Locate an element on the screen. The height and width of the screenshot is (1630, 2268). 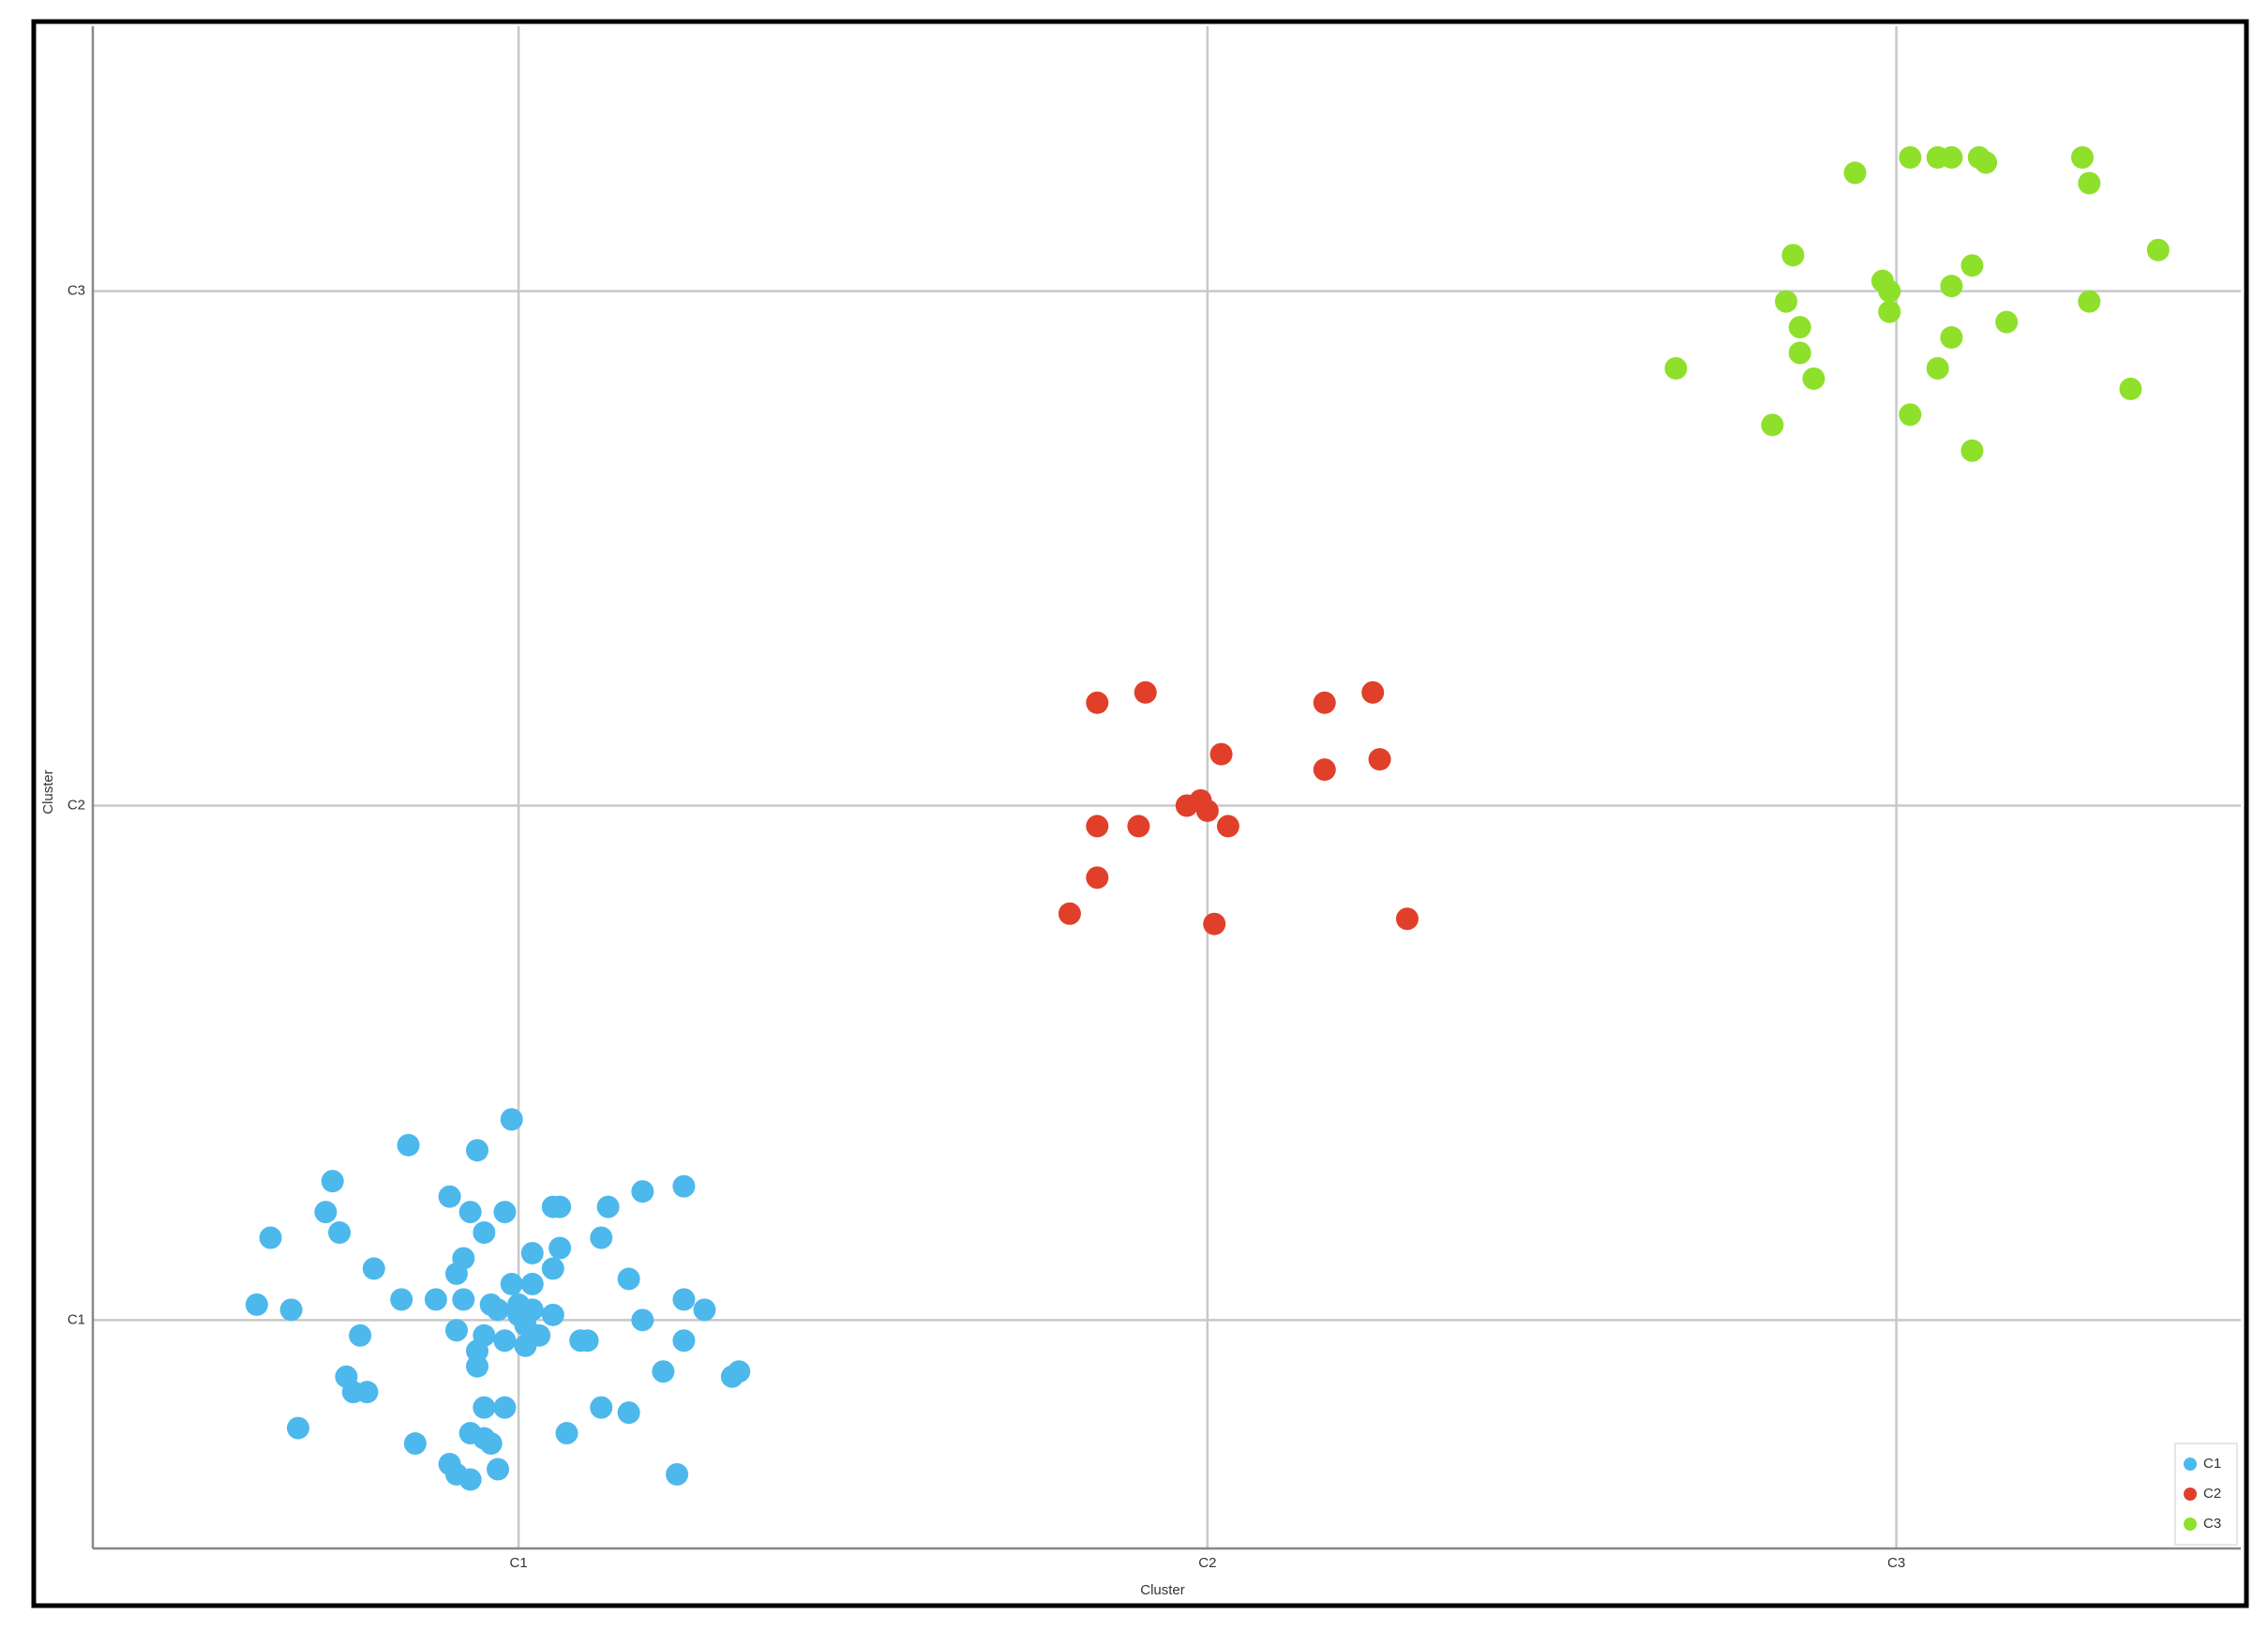
x-tick-label: C2 is located at coordinates (1207, 1563).